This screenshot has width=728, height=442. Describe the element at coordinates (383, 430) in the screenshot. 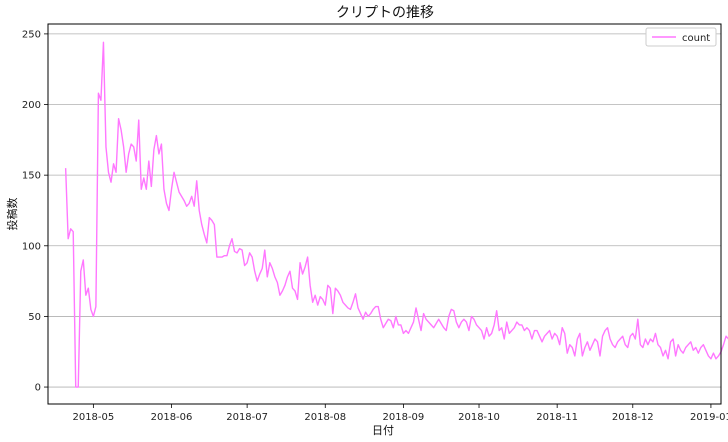

I see `x-axis-title: 日付` at that location.